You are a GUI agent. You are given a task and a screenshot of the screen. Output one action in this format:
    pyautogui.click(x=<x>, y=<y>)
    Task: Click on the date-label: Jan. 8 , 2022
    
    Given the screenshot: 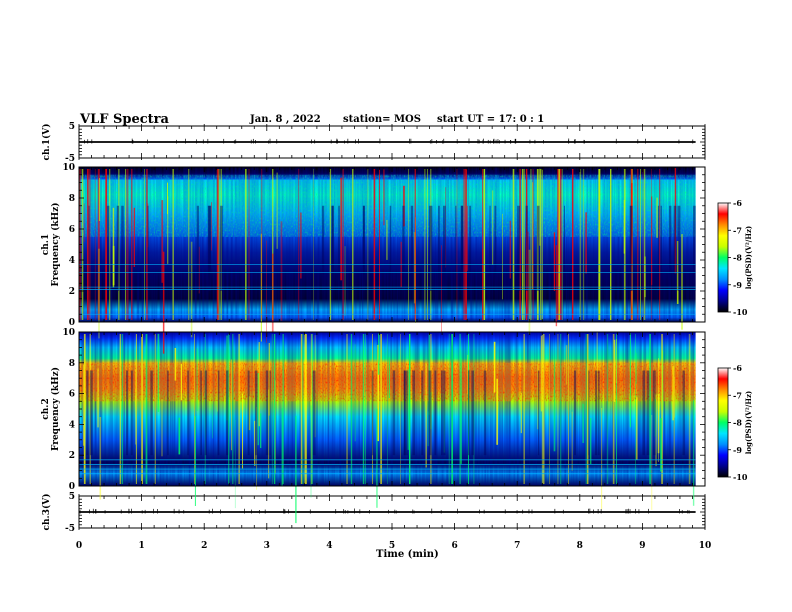 What is the action you would take?
    pyautogui.click(x=285, y=119)
    